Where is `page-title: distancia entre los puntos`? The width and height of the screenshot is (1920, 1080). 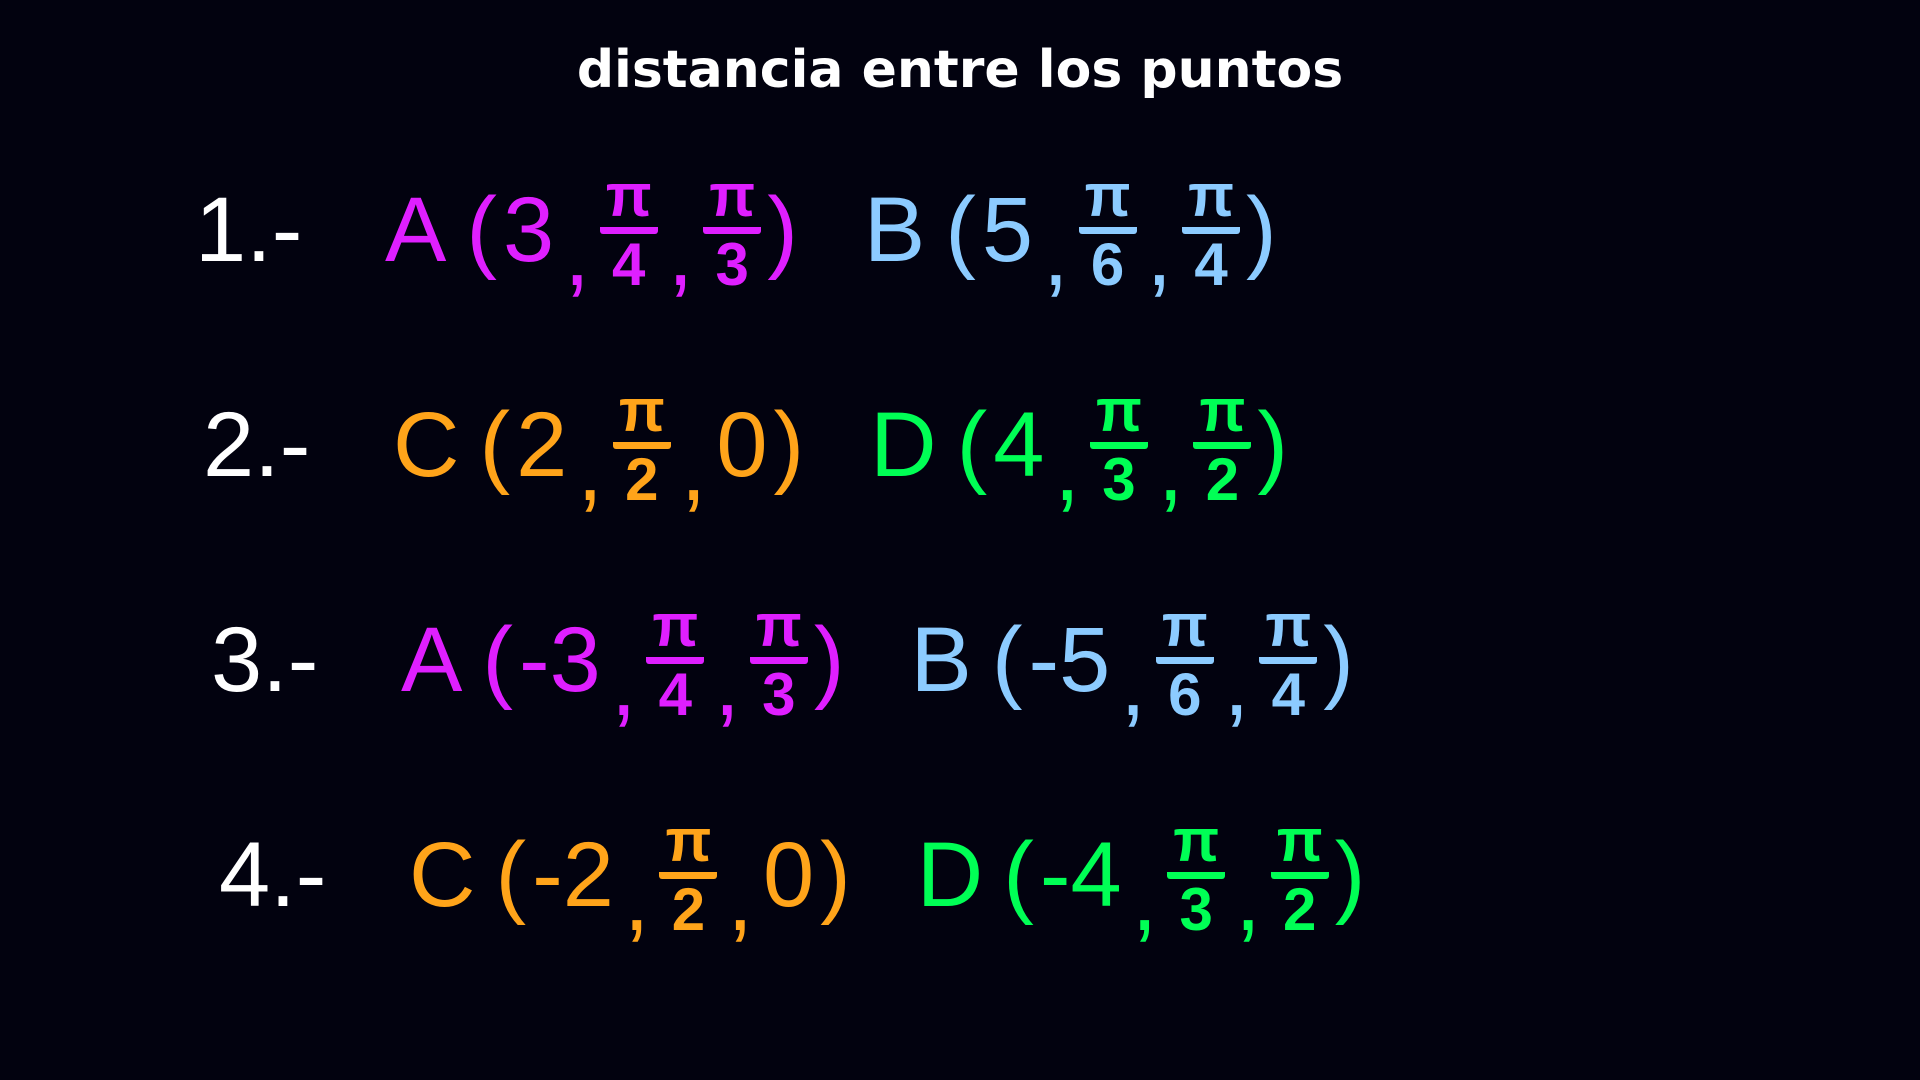
page-title: distancia entre los puntos is located at coordinates (960, 70).